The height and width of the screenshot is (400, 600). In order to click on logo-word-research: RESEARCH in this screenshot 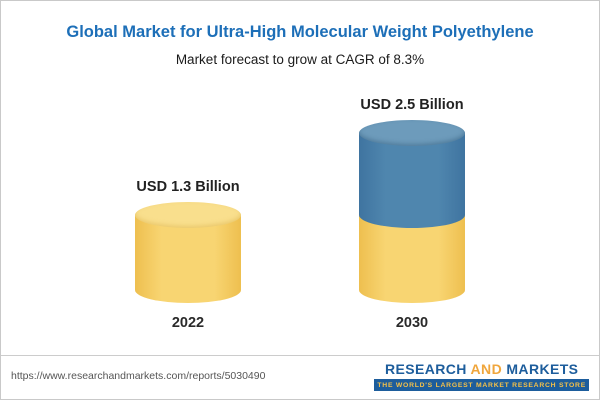, I will do `click(426, 369)`.